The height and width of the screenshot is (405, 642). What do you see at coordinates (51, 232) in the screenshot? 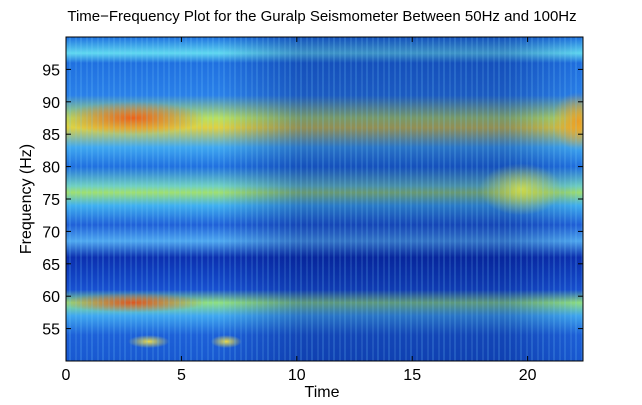
I see `y-tick-label: 70` at bounding box center [51, 232].